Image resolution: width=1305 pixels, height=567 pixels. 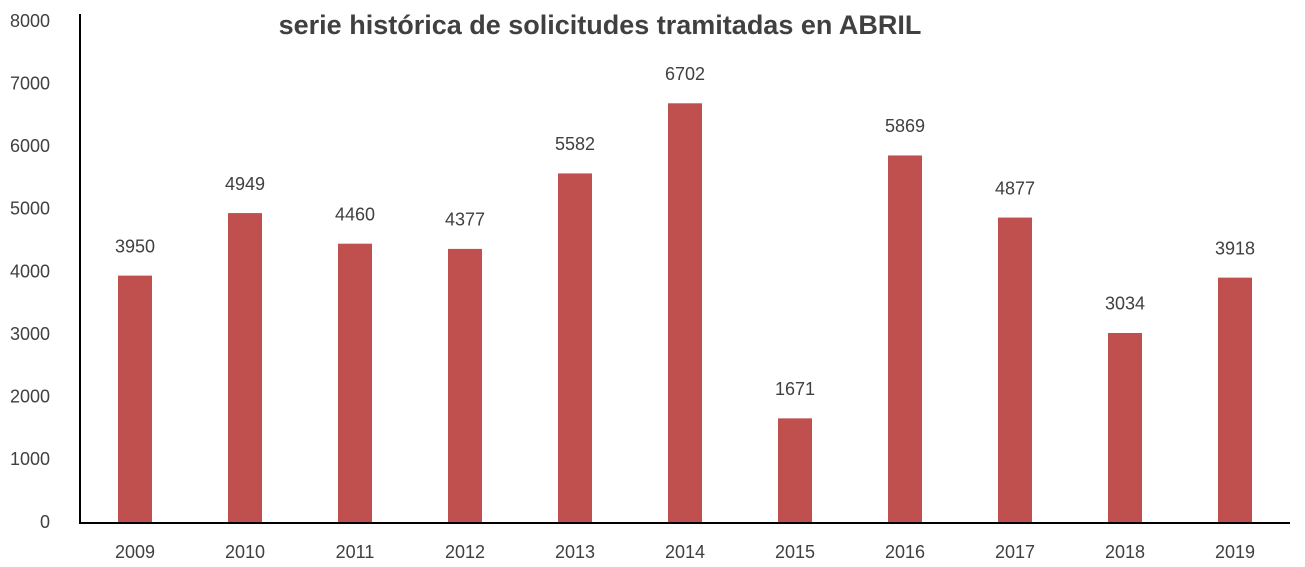 What do you see at coordinates (465, 220) in the screenshot?
I see `data-label: 4377` at bounding box center [465, 220].